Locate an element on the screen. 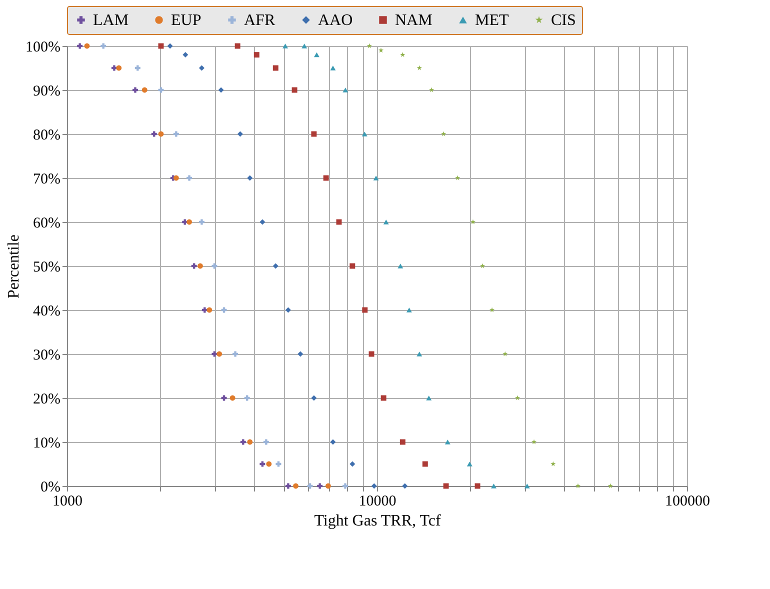 This screenshot has width=770, height=589. x-axis-title: Tight Gas TRR, Tcf is located at coordinates (378, 521).